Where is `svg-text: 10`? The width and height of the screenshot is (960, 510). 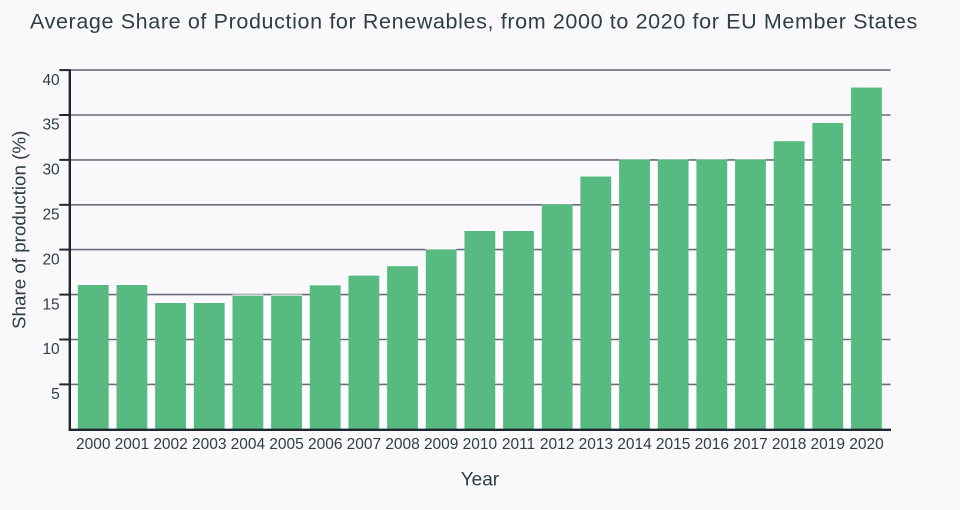 svg-text: 10 is located at coordinates (51, 349).